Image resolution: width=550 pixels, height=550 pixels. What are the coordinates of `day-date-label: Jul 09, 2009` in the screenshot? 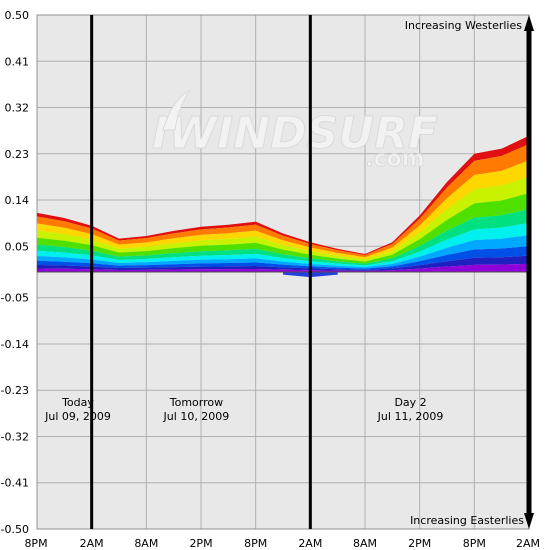 It's located at (77, 416).